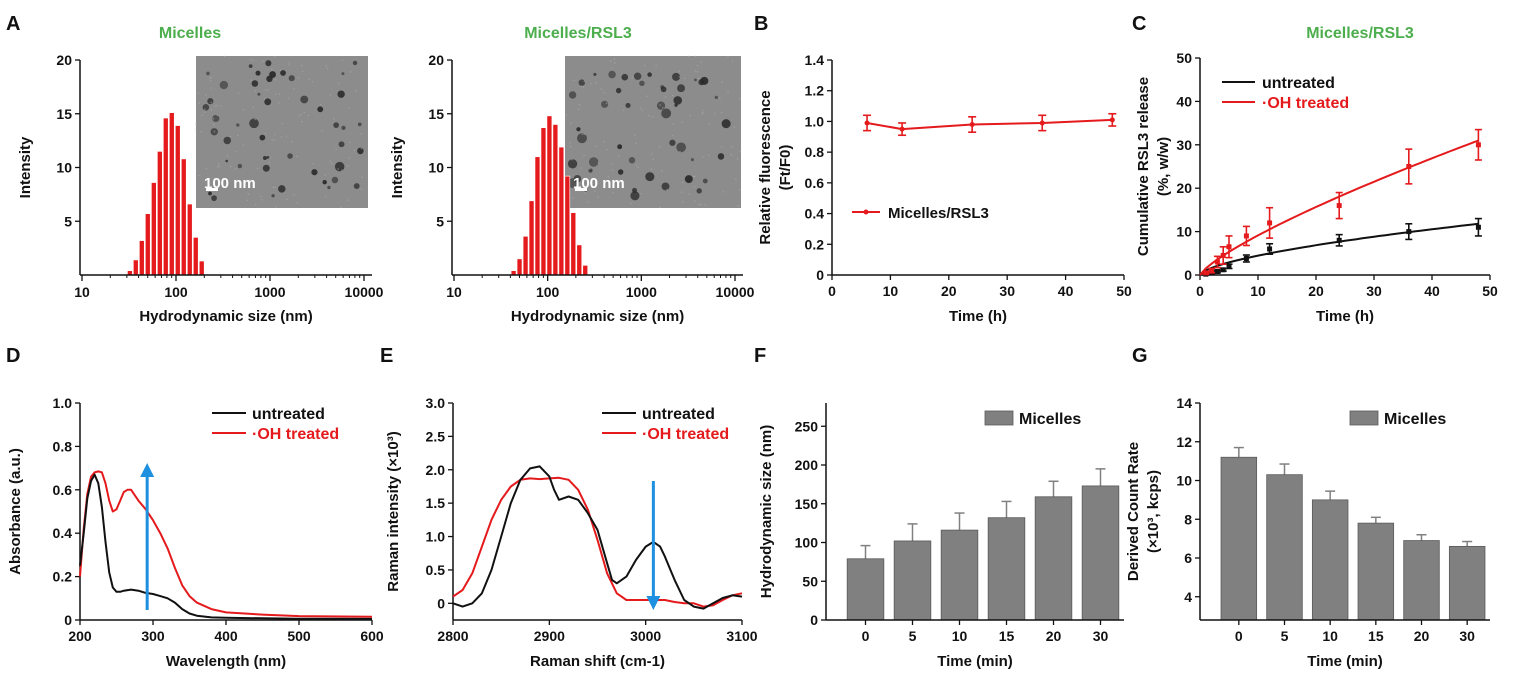 The height and width of the screenshot is (686, 1514). Describe the element at coordinates (1188, 558) in the screenshot. I see `y-tick-label: 6` at that location.